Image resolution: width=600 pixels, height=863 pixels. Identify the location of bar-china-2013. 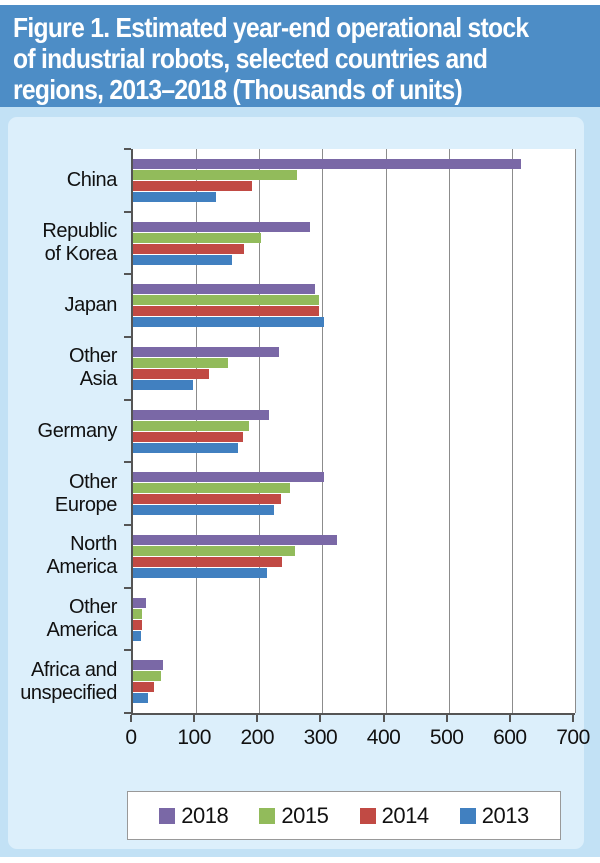
(175, 196).